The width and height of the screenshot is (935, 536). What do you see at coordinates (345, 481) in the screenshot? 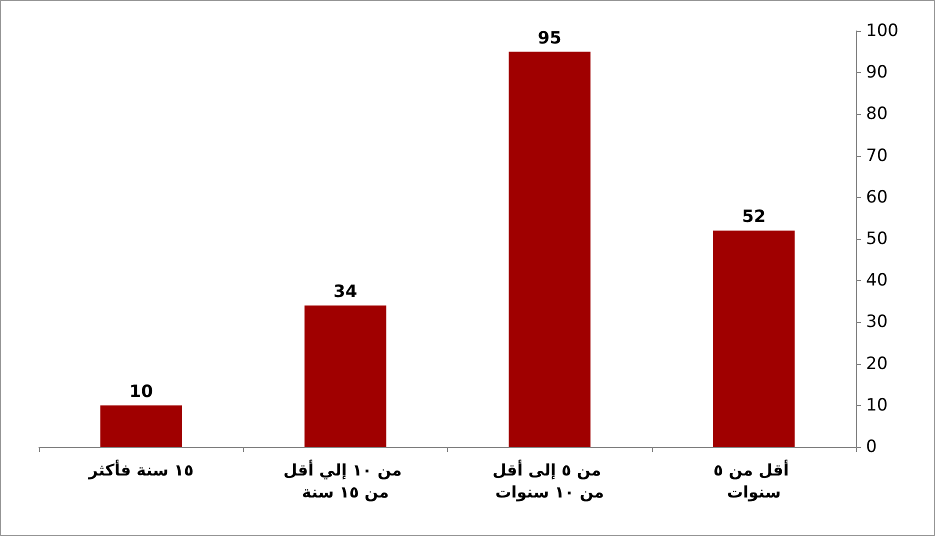
I see `x-tick-label: من ١٠ إلي أقل من ١٥ سنة` at bounding box center [345, 481].